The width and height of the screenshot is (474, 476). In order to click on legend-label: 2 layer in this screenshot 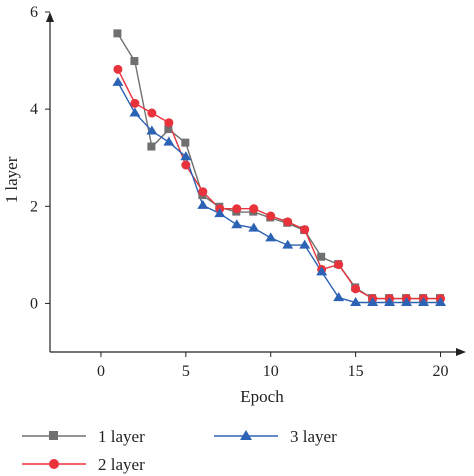, I will do `click(121, 464)`.